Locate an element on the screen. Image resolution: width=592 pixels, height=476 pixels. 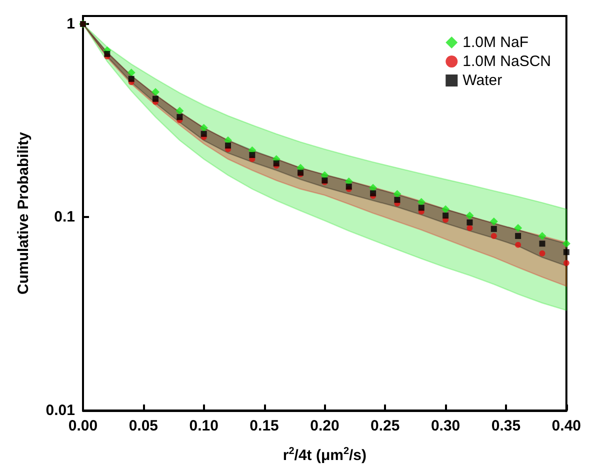
x-tick-label: 0.25 is located at coordinates (385, 426).